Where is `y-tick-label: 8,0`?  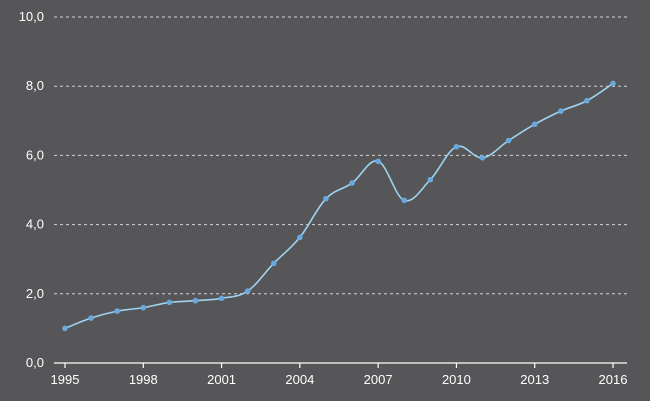
y-tick-label: 8,0 is located at coordinates (35, 85).